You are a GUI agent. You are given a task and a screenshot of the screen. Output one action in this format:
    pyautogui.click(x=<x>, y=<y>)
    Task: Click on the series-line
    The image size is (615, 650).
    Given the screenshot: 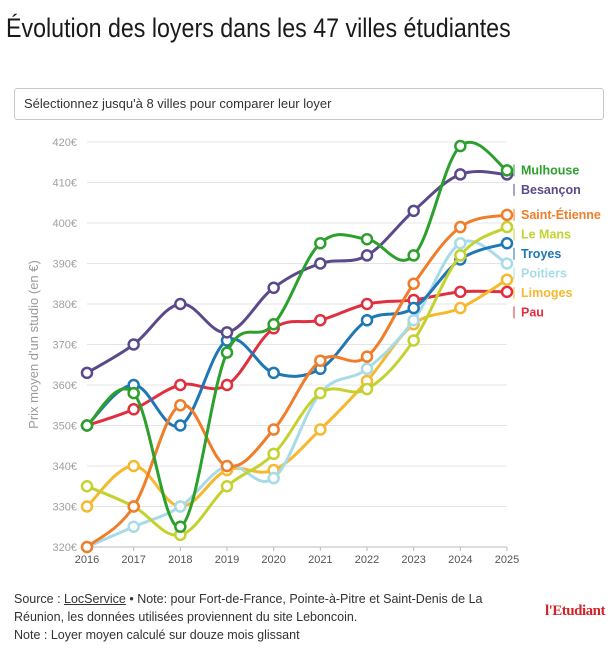 What is the action you would take?
    pyautogui.click(x=297, y=358)
    